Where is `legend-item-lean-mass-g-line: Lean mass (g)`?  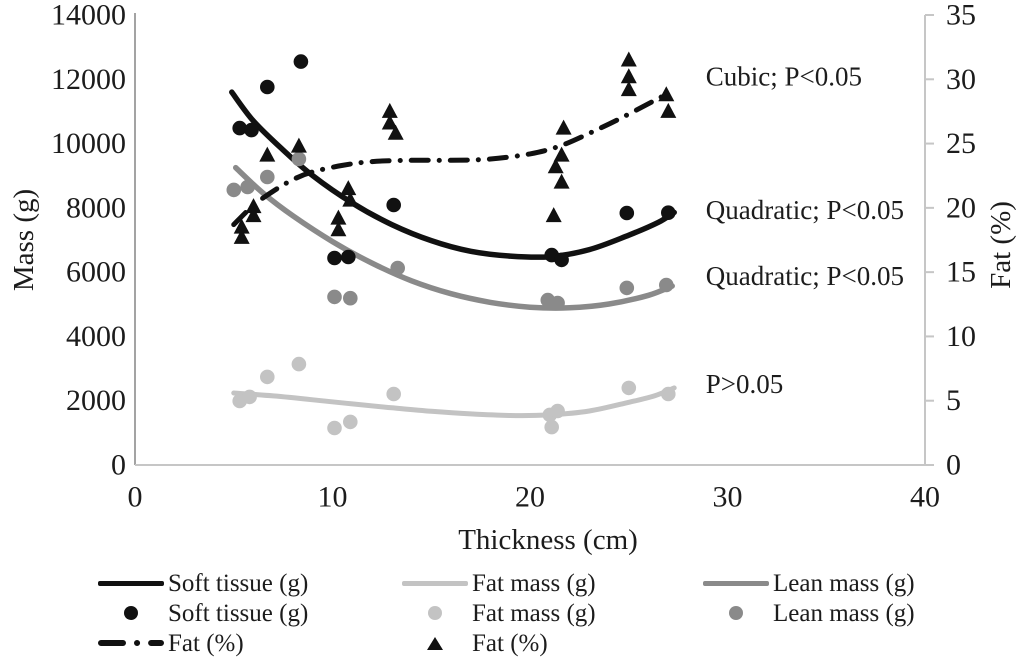
legend-item-lean-mass-g-line: Lean mass (g) is located at coordinates (809, 583).